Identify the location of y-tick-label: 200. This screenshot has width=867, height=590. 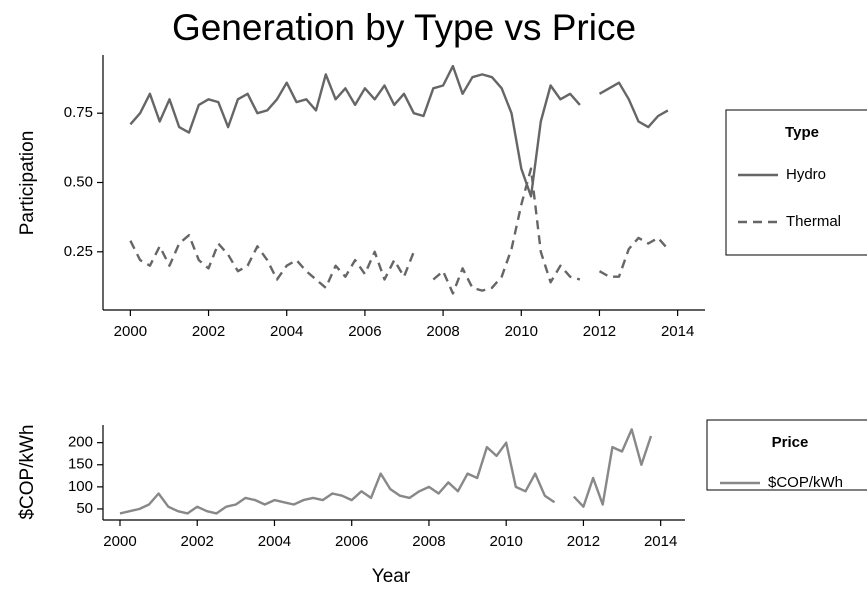
(80, 442).